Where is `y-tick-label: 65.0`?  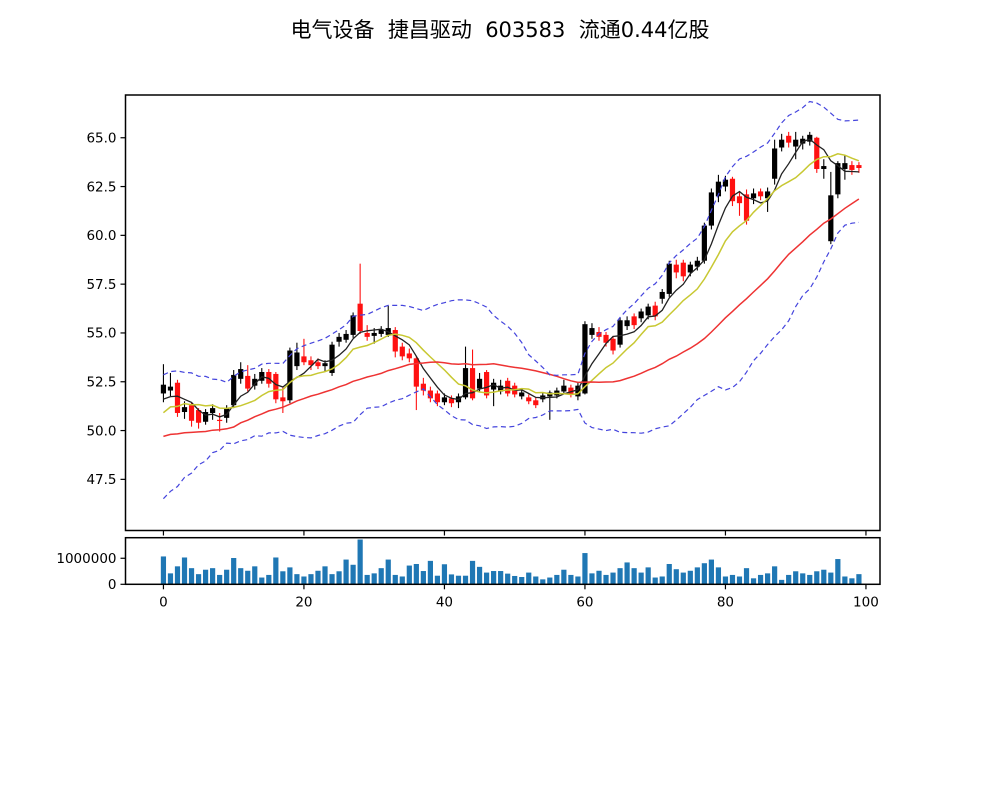 y-tick-label: 65.0 is located at coordinates (101, 138).